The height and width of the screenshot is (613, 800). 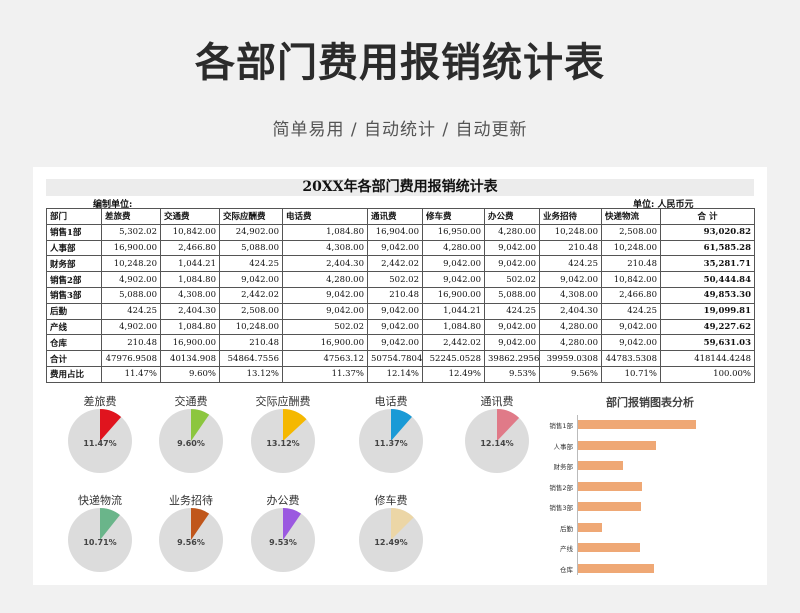 I want to click on row-label: 仓库, so click(x=74, y=343).